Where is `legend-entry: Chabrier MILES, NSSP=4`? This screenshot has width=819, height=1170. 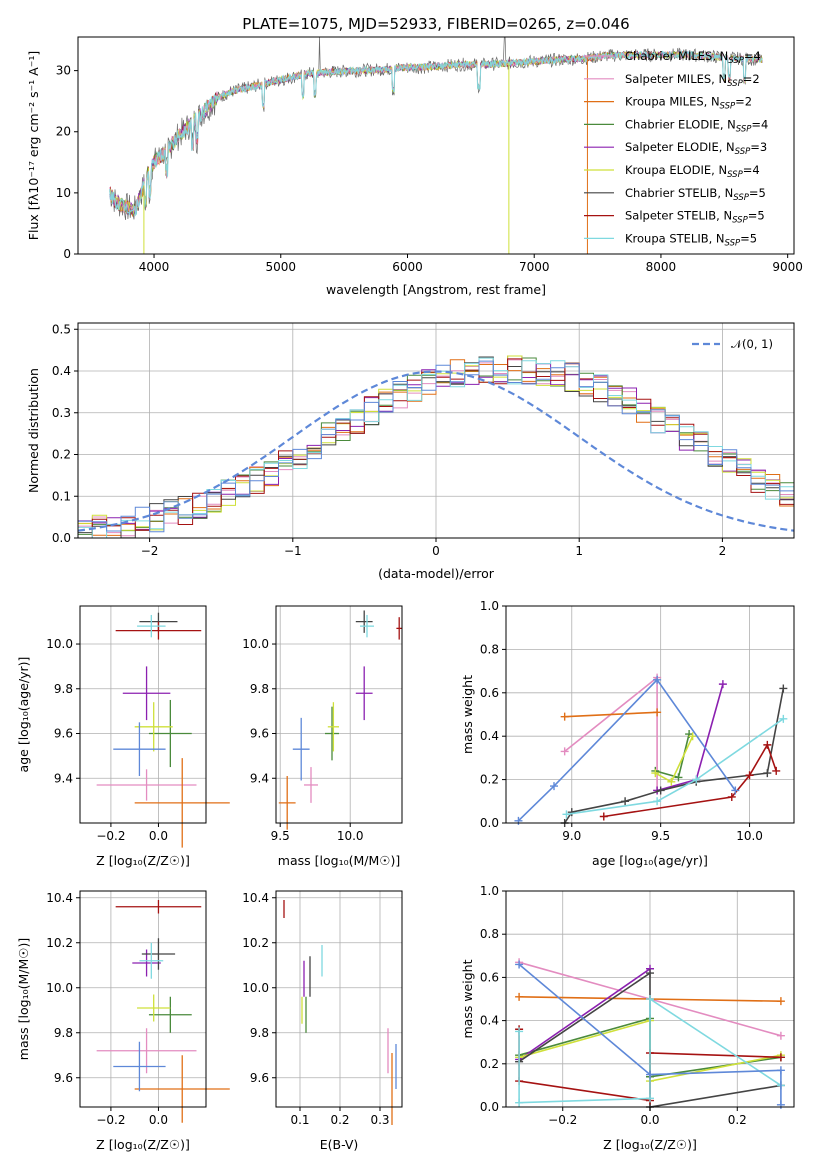 legend-entry: Chabrier MILES, NSSP=4 is located at coordinates (693, 57).